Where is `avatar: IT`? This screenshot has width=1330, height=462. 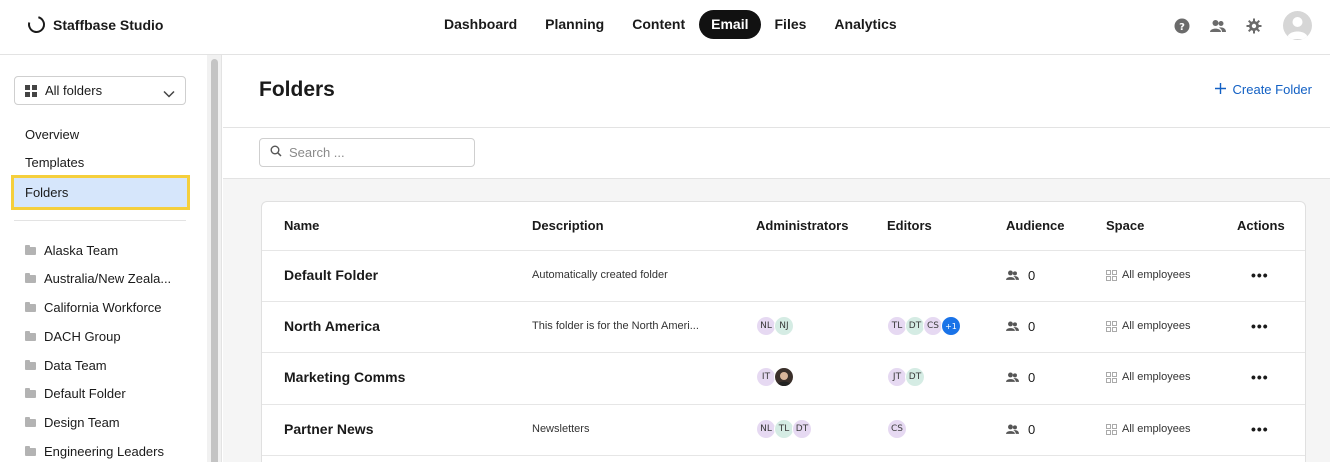 avatar: IT is located at coordinates (766, 377).